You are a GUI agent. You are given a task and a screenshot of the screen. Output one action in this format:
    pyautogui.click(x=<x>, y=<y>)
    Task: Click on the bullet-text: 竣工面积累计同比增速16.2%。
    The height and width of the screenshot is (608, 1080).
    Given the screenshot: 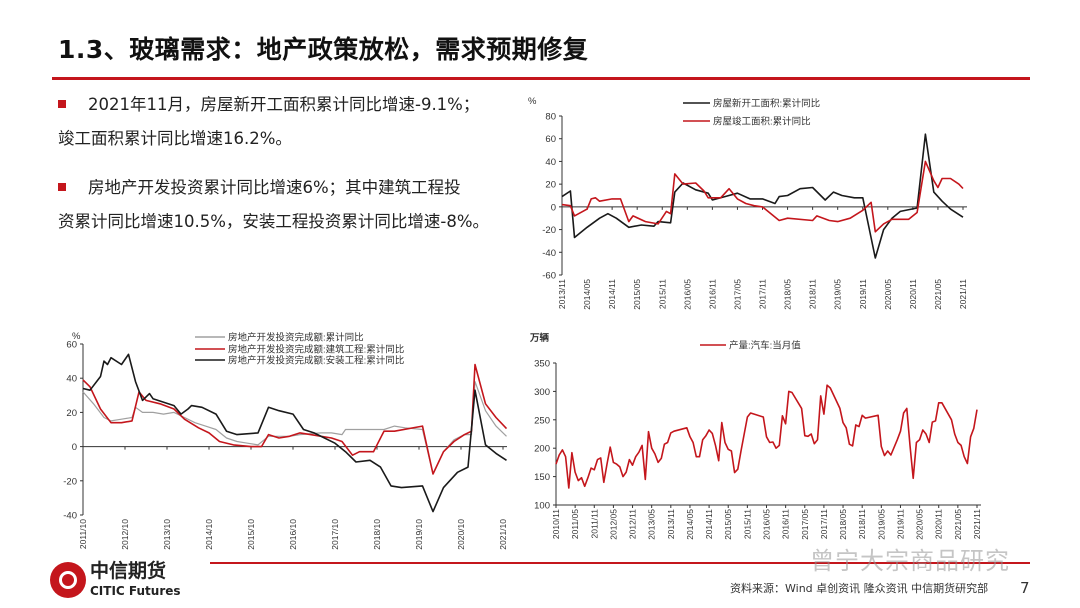 What is the action you would take?
    pyautogui.click(x=175, y=138)
    